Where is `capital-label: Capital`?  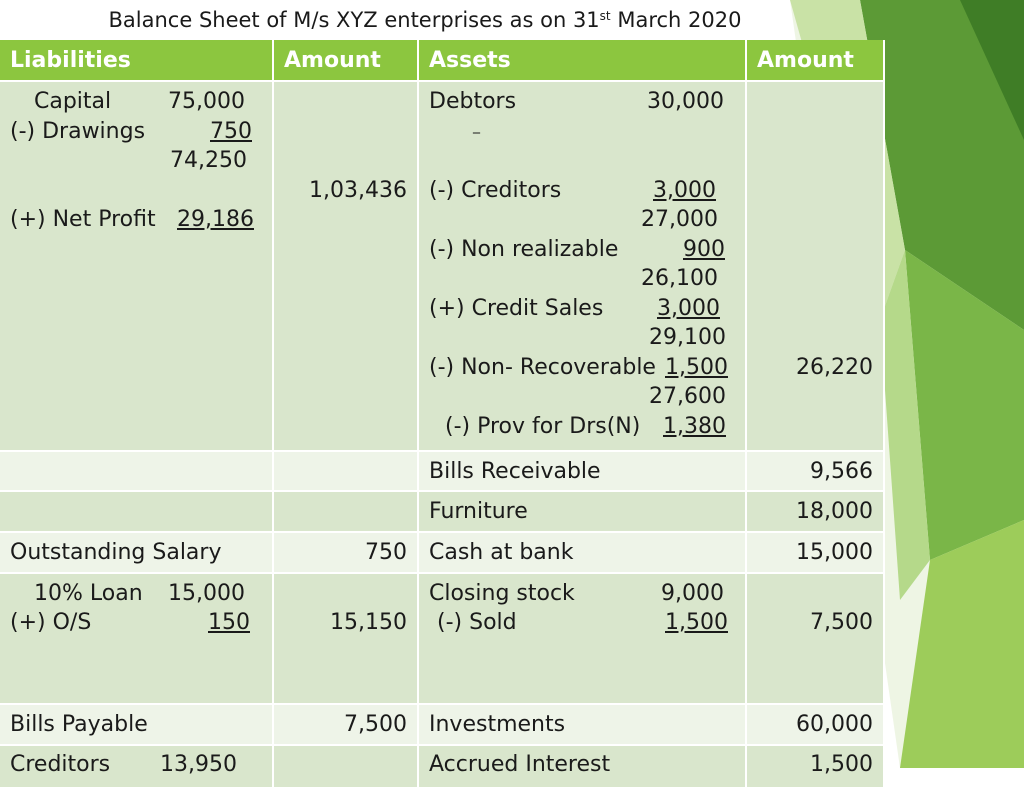
capital-label: Capital is located at coordinates (73, 101).